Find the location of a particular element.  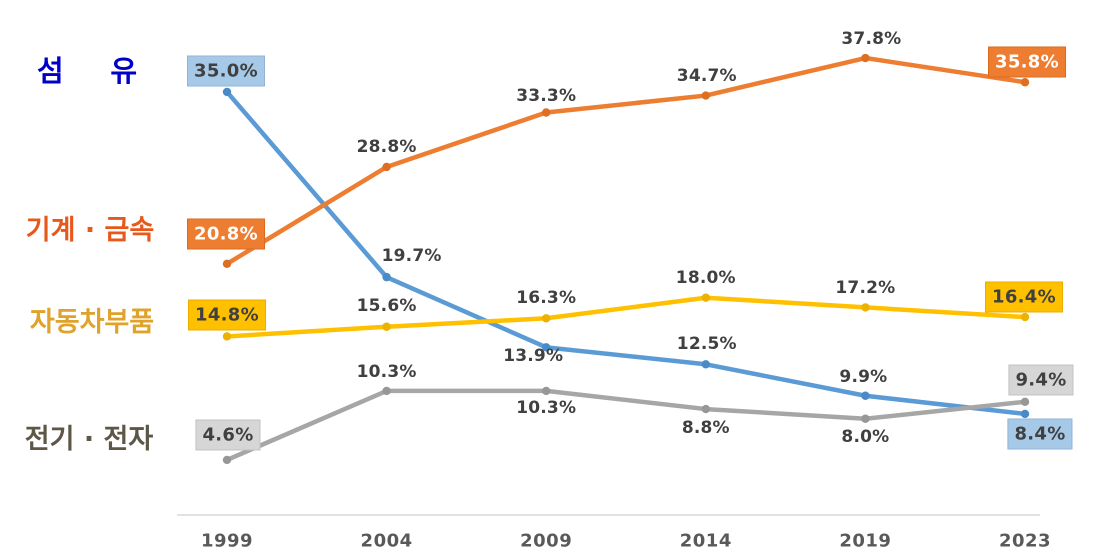

series-label-3: 전기 · 전자 is located at coordinates (89, 440).